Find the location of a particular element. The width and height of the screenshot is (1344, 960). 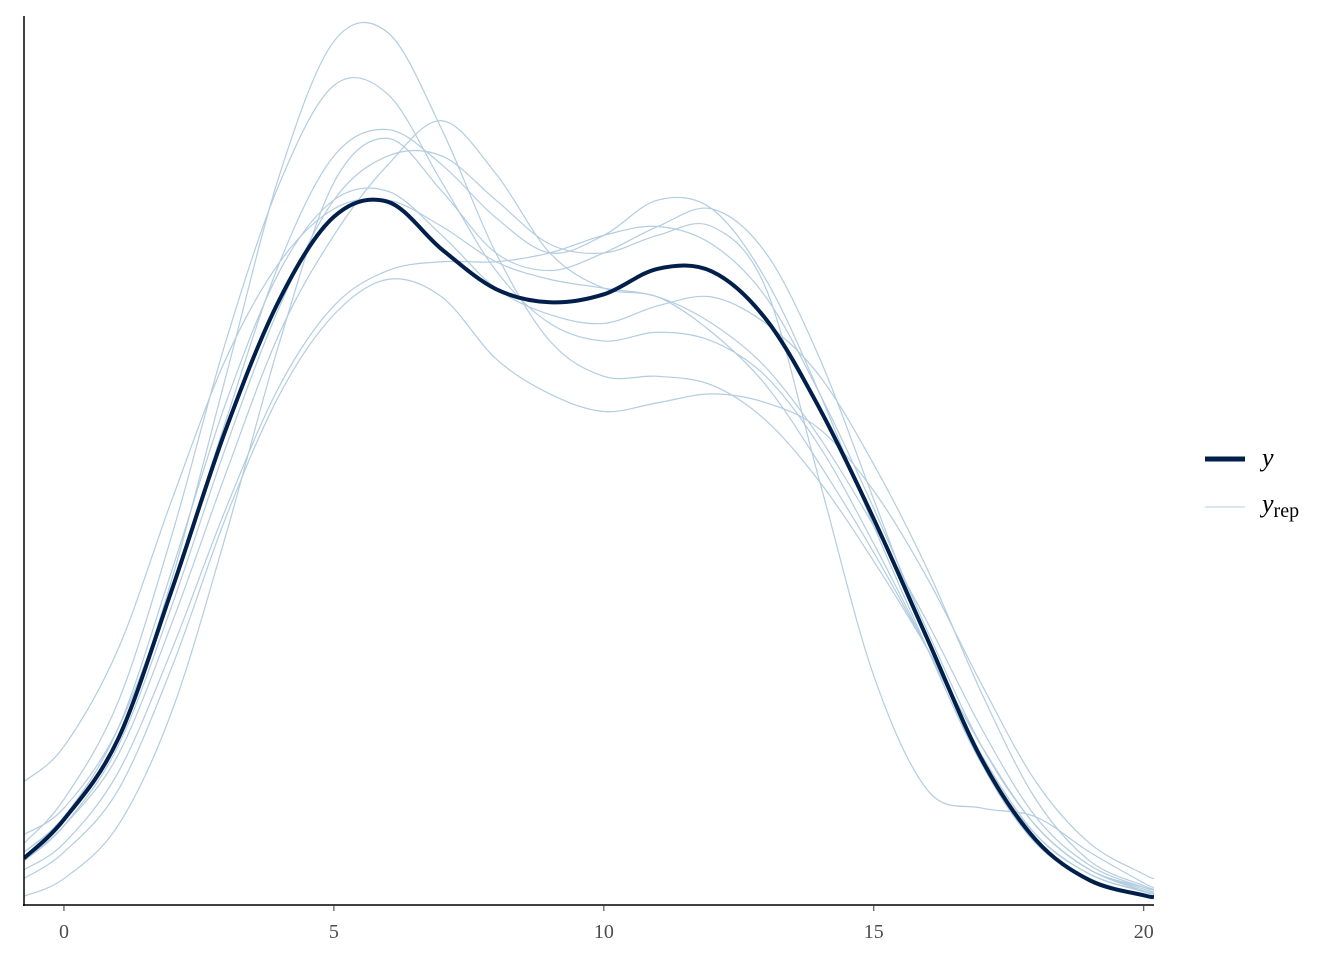

legend: y yrep is located at coordinates (1252, 482).